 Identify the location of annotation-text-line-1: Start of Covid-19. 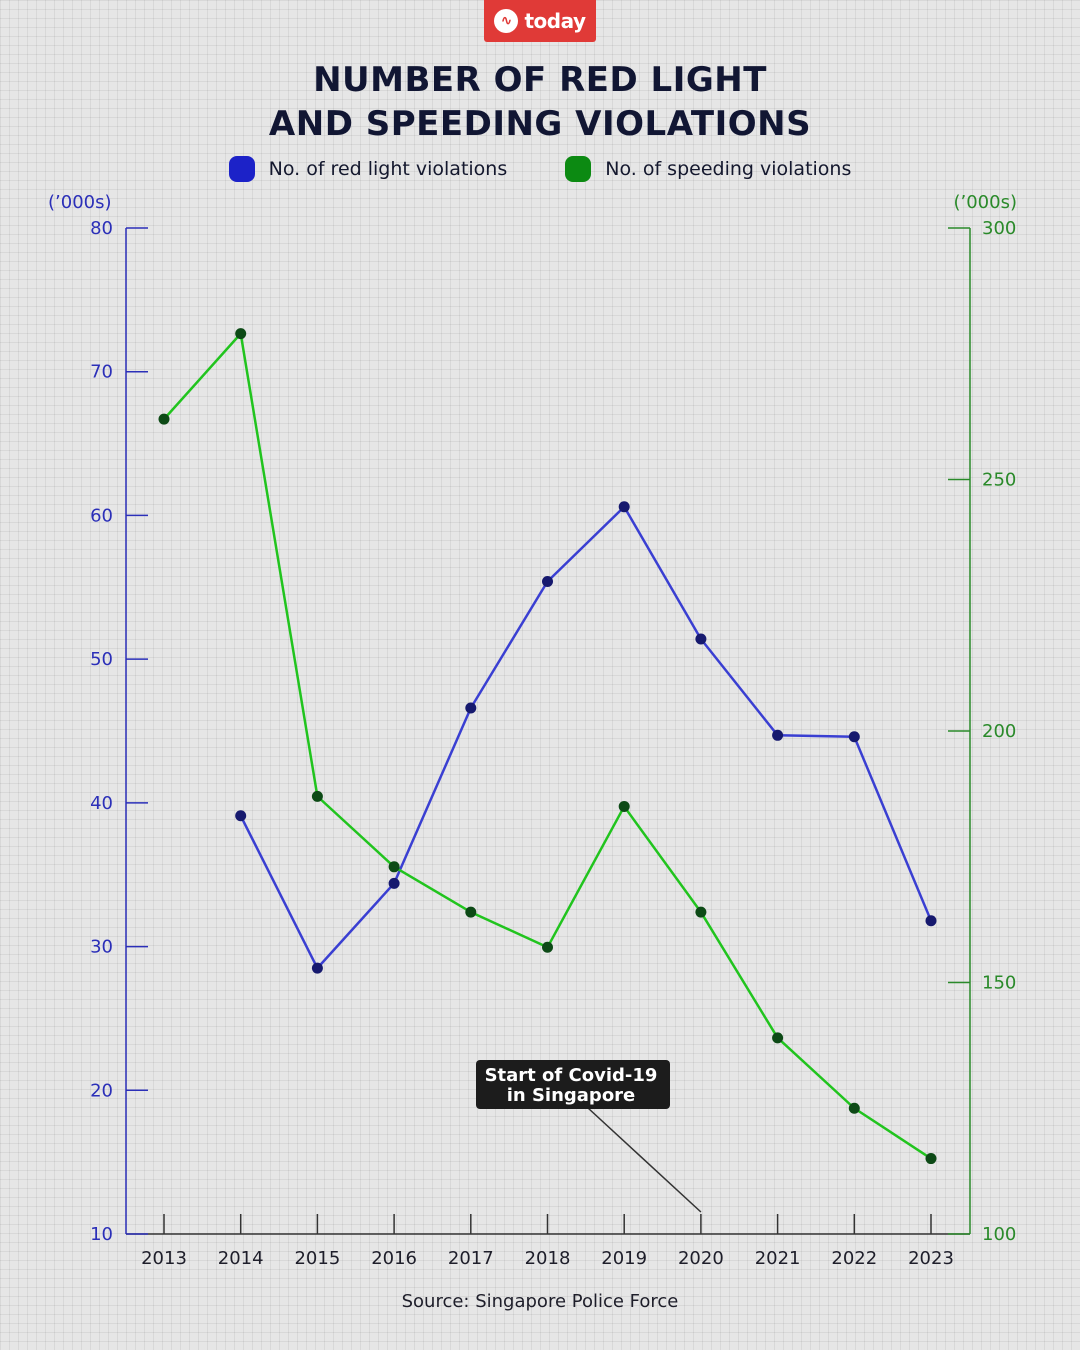
(571, 1075).